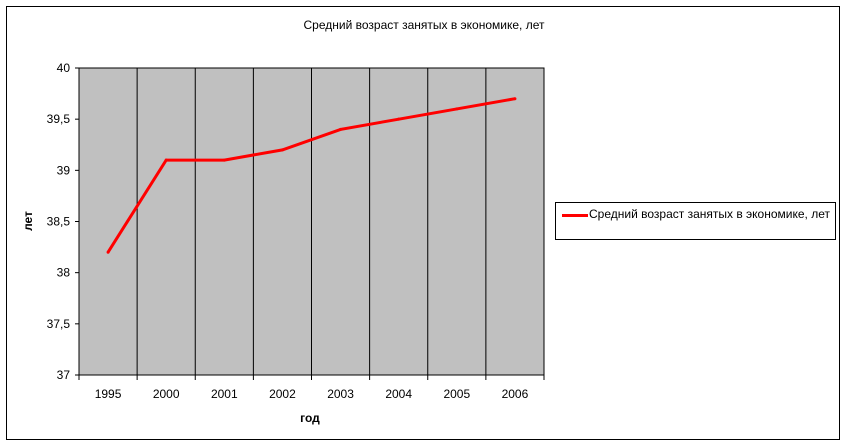 This screenshot has height=447, width=846. I want to click on x-tick-label: 2001, so click(224, 394).